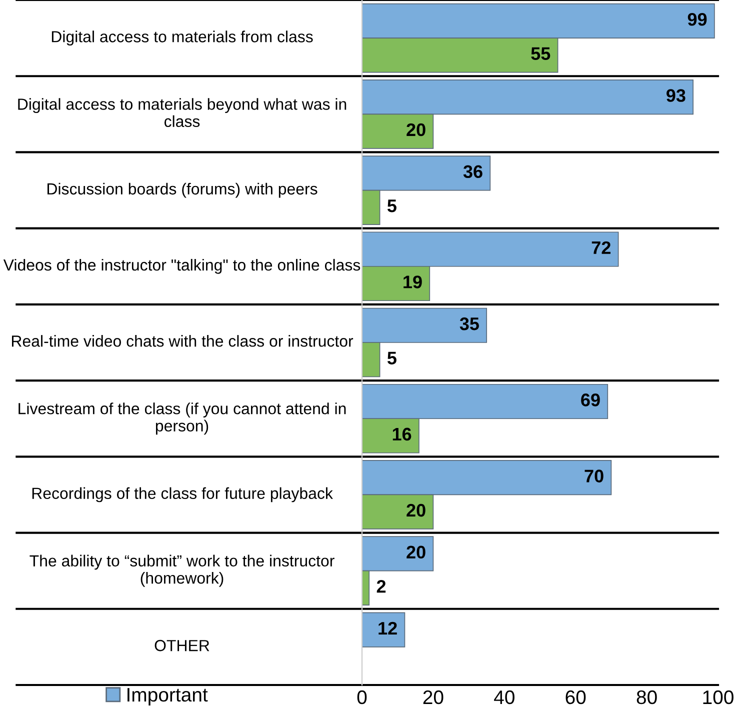  Describe the element at coordinates (590, 400) in the screenshot. I see `data-label: 69` at that location.